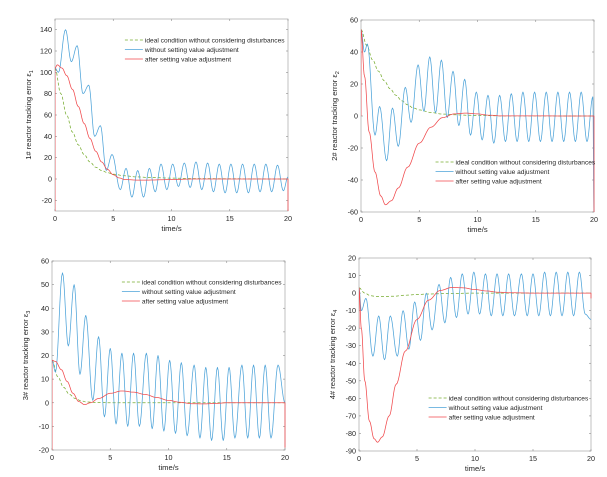  I want to click on y-label-subscript: 3, so click(29, 312).